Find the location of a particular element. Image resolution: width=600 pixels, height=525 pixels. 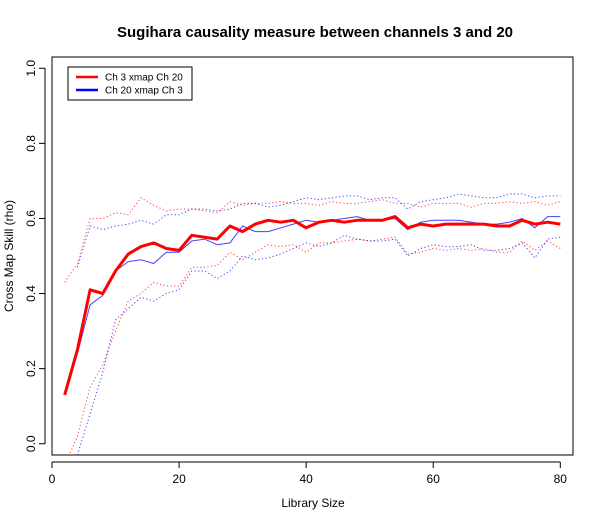

legend: Ch 3 xmap Ch 20 Ch 20 xmap Ch 3 is located at coordinates (130, 83).